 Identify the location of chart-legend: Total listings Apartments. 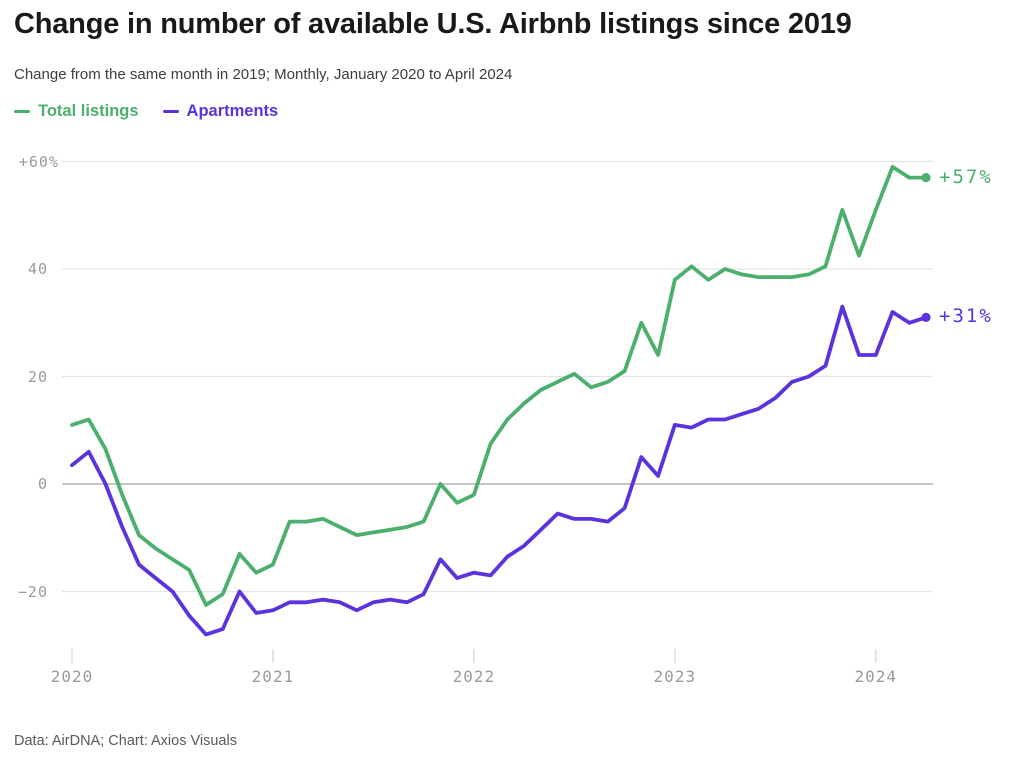
(158, 111).